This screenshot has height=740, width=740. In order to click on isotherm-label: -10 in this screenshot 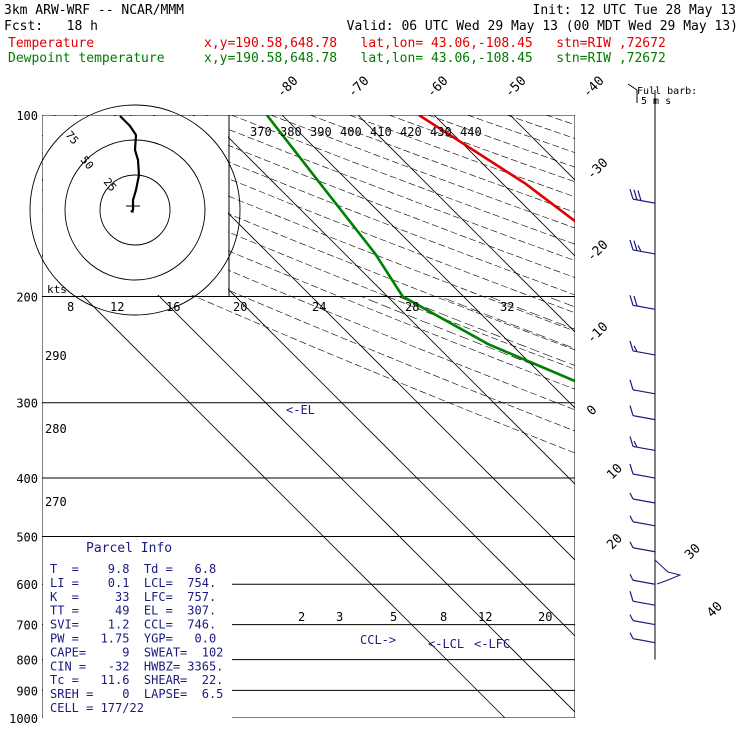, I will do `click(597, 333)`.